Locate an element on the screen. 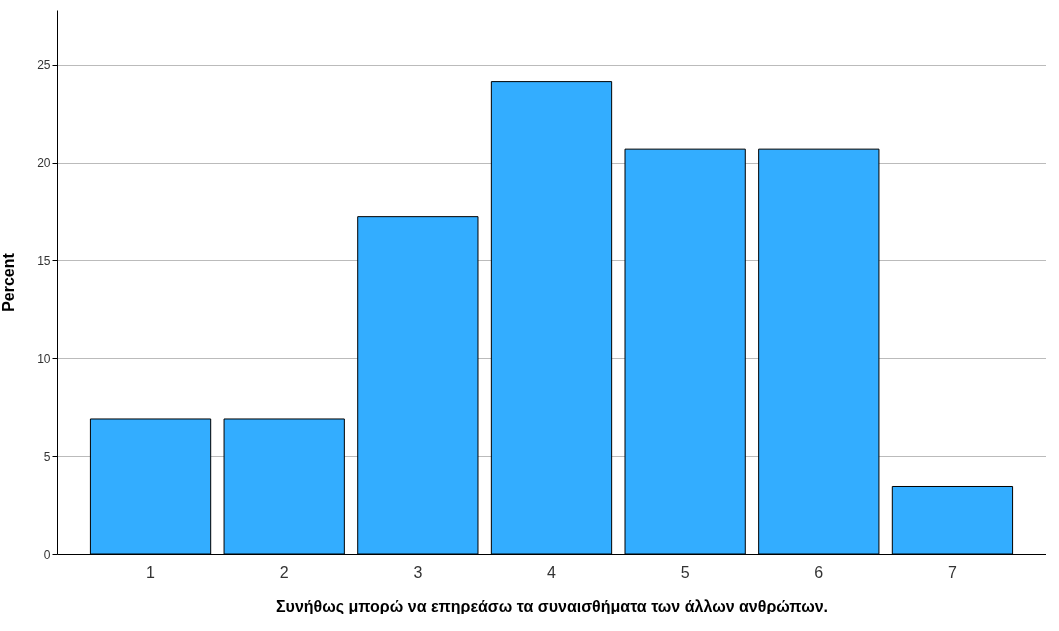 This screenshot has width=1059, height=631. y-tick-label: 10 is located at coordinates (44, 358).